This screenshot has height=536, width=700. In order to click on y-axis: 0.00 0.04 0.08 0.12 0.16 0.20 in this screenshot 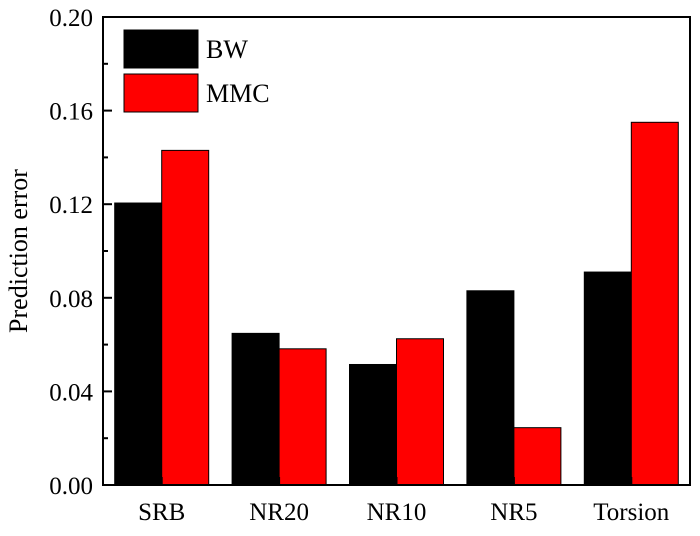, I will do `click(80, 252)`.